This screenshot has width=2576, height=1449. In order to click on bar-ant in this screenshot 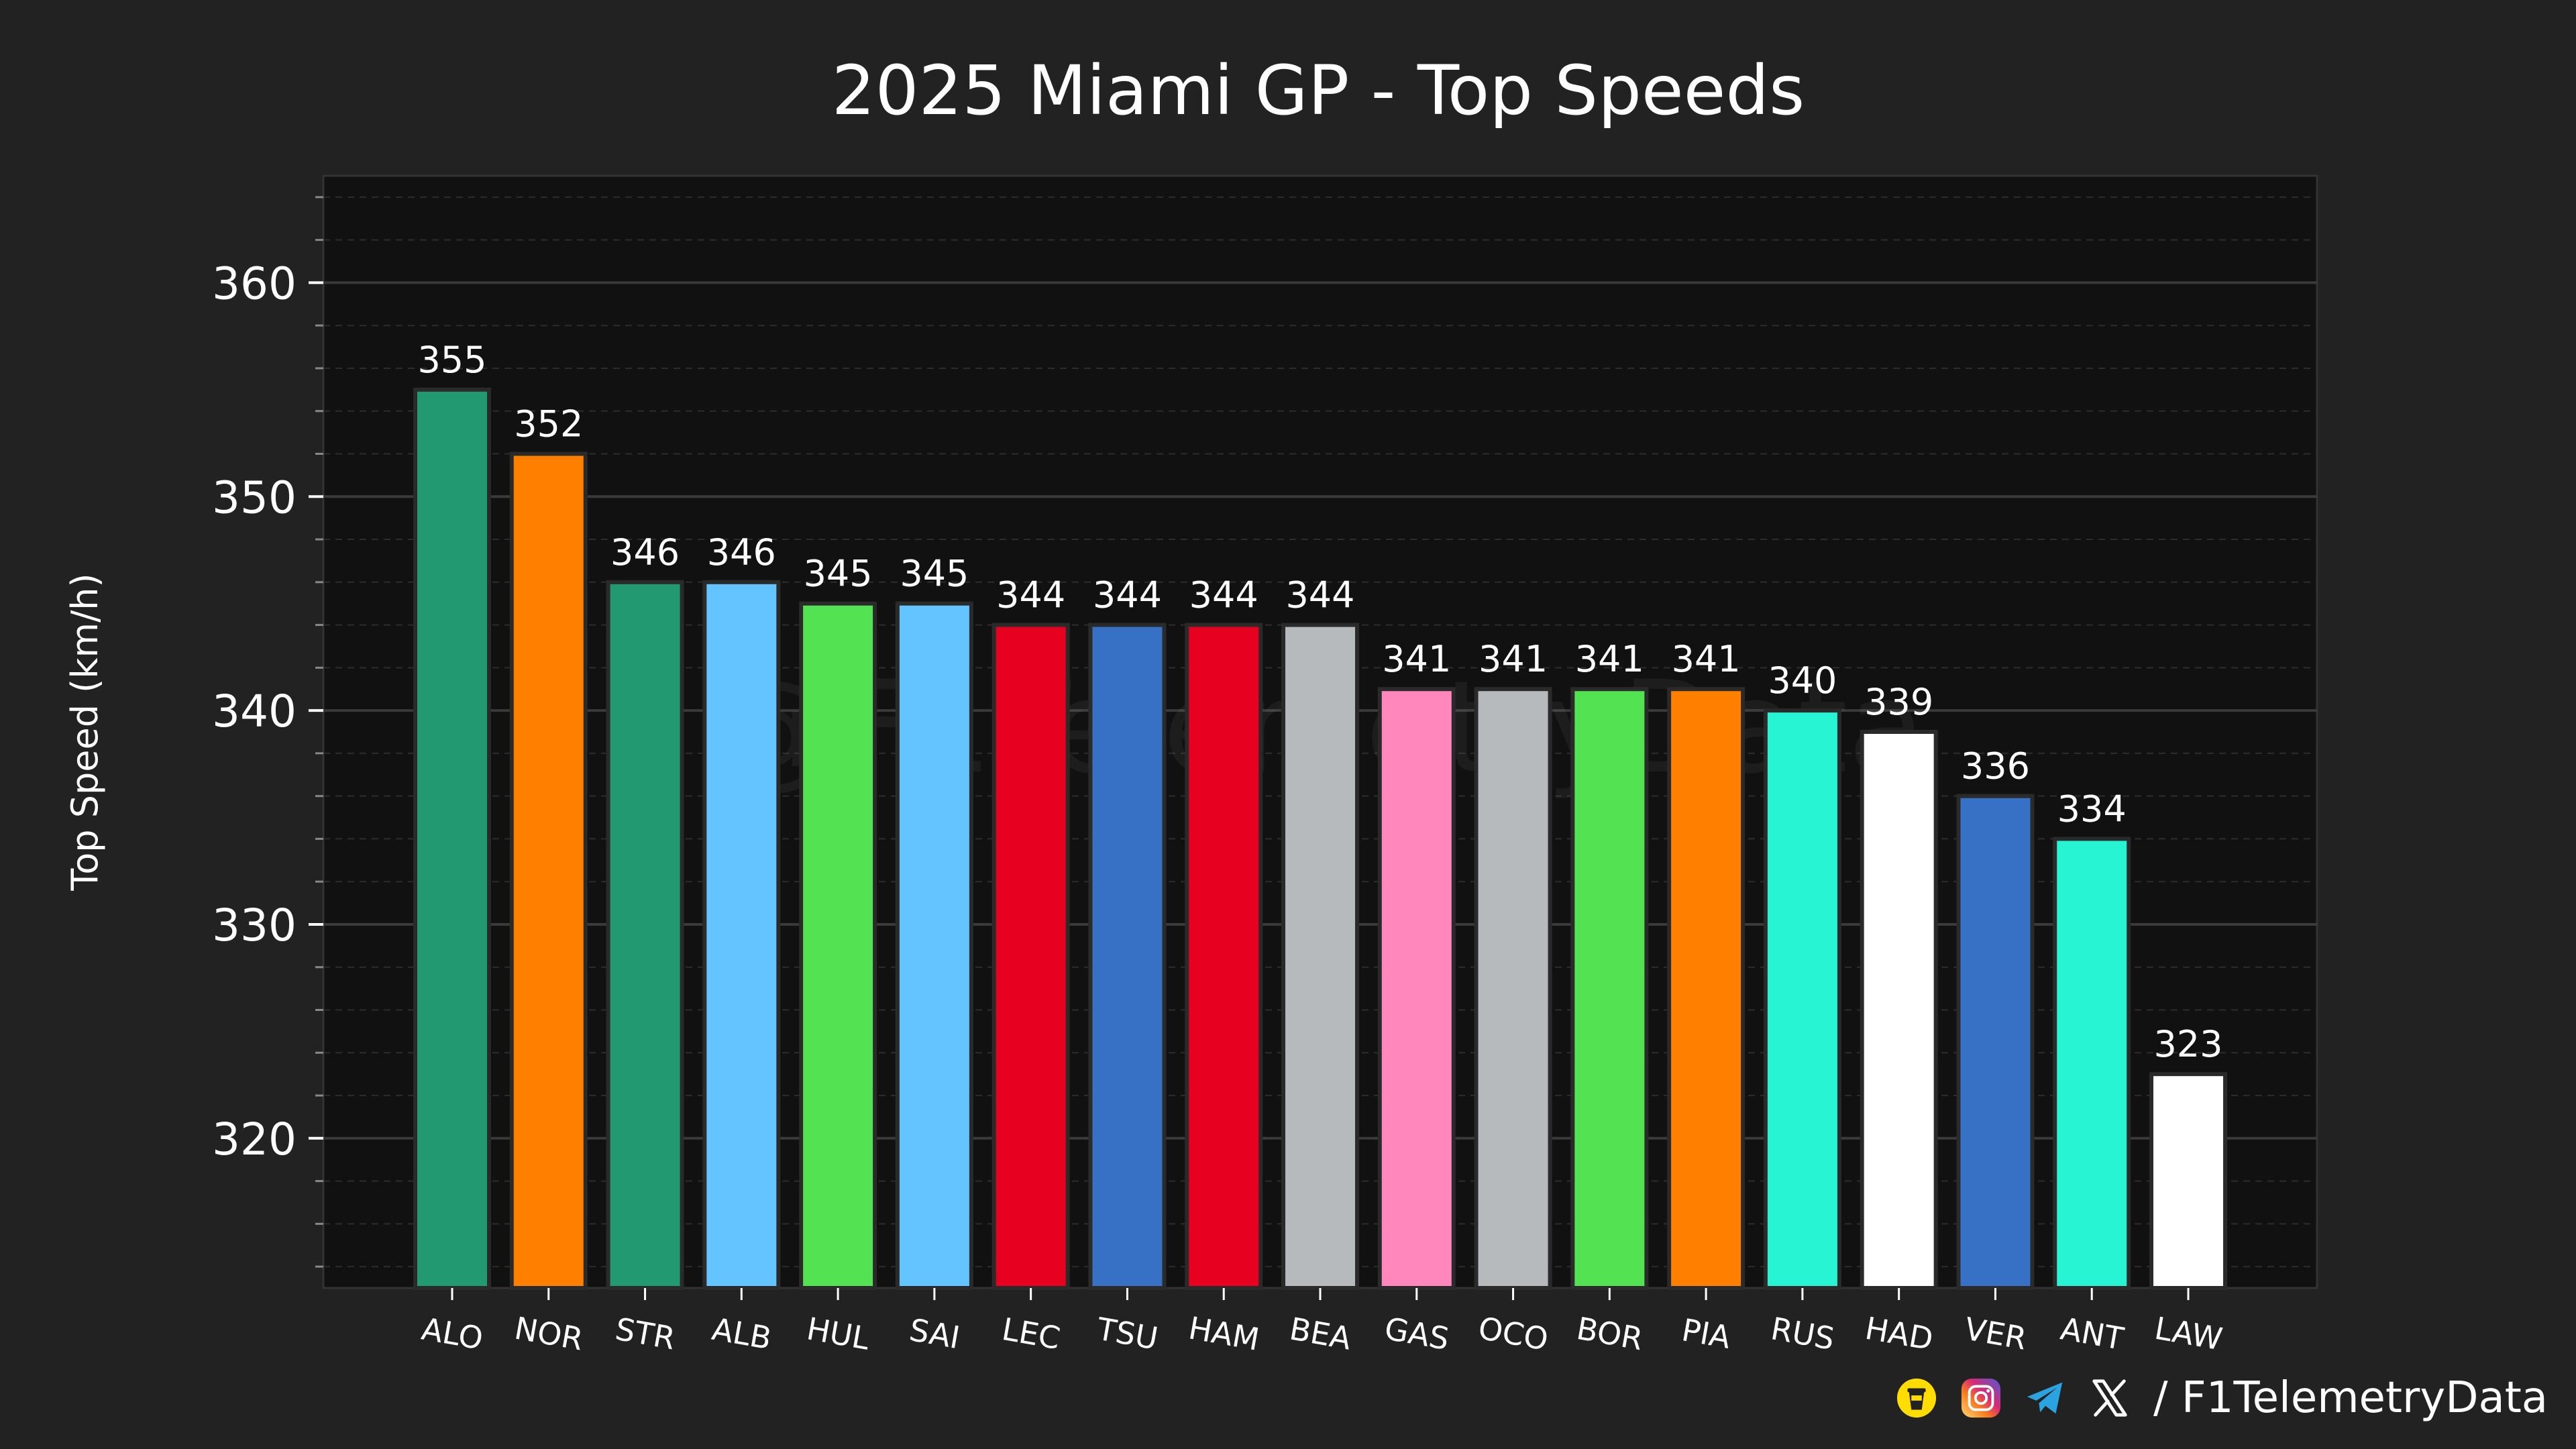, I will do `click(2092, 1063)`.